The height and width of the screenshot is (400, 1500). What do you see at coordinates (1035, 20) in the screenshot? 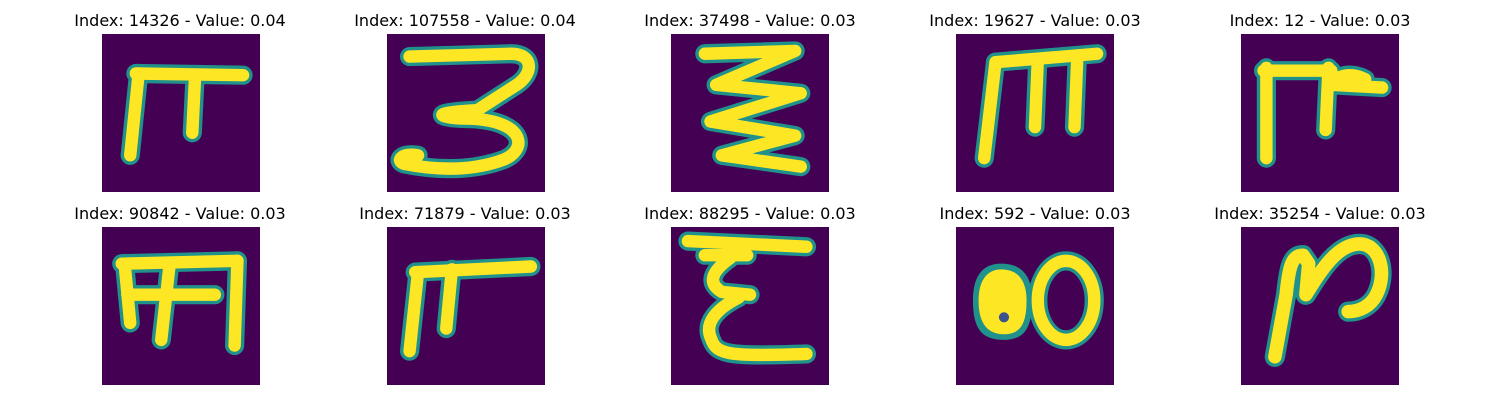
I see `panel-title-4: Index: 19627 - Value: 0.03` at bounding box center [1035, 20].